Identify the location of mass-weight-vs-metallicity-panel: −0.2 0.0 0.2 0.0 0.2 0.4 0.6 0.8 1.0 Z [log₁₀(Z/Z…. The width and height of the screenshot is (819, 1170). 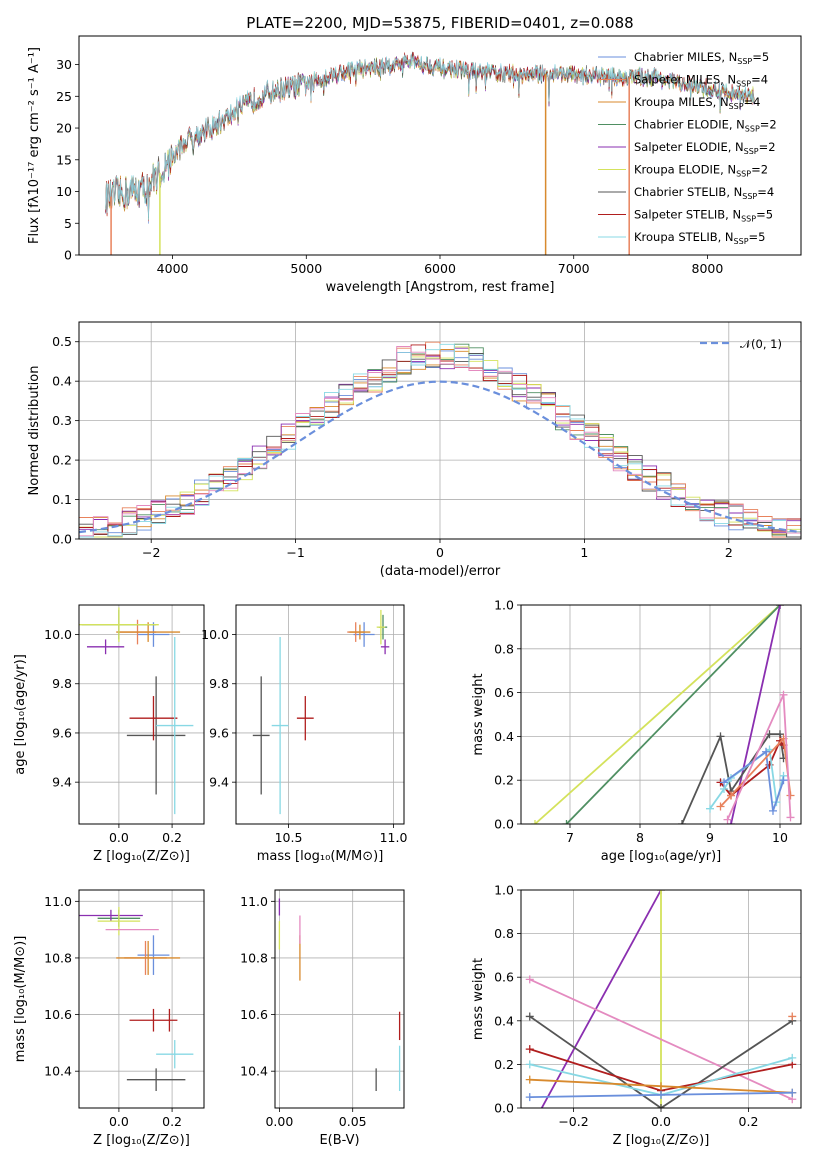
(636, 1015).